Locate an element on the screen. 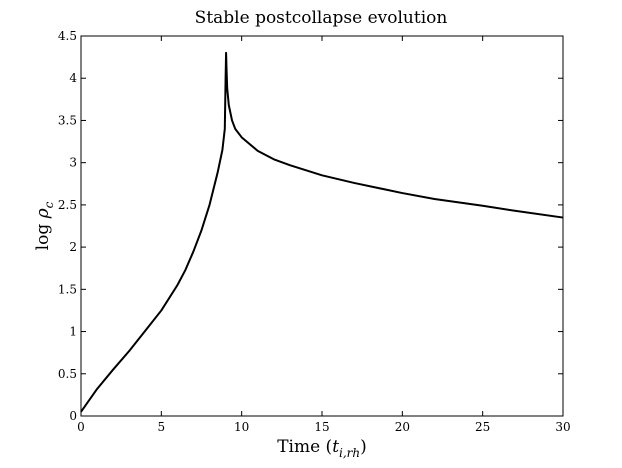 Image resolution: width=622 pixels, height=468 pixels. y-tick-label: 2 is located at coordinates (73, 247).